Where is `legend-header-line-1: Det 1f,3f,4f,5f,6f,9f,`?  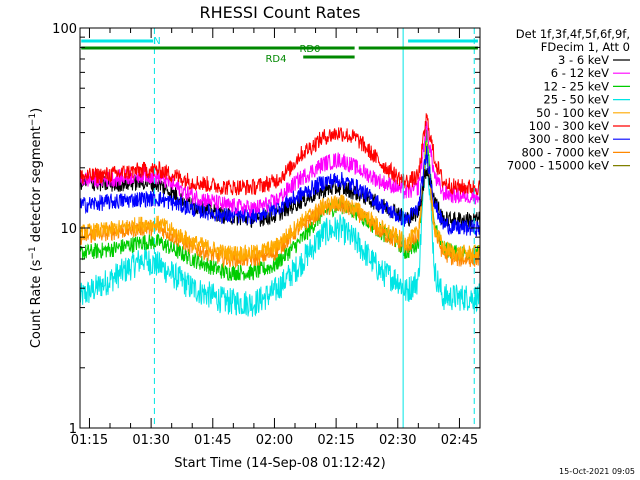
legend-header-line-1: Det 1f,3f,4f,5f,6f,9f, is located at coordinates (573, 34).